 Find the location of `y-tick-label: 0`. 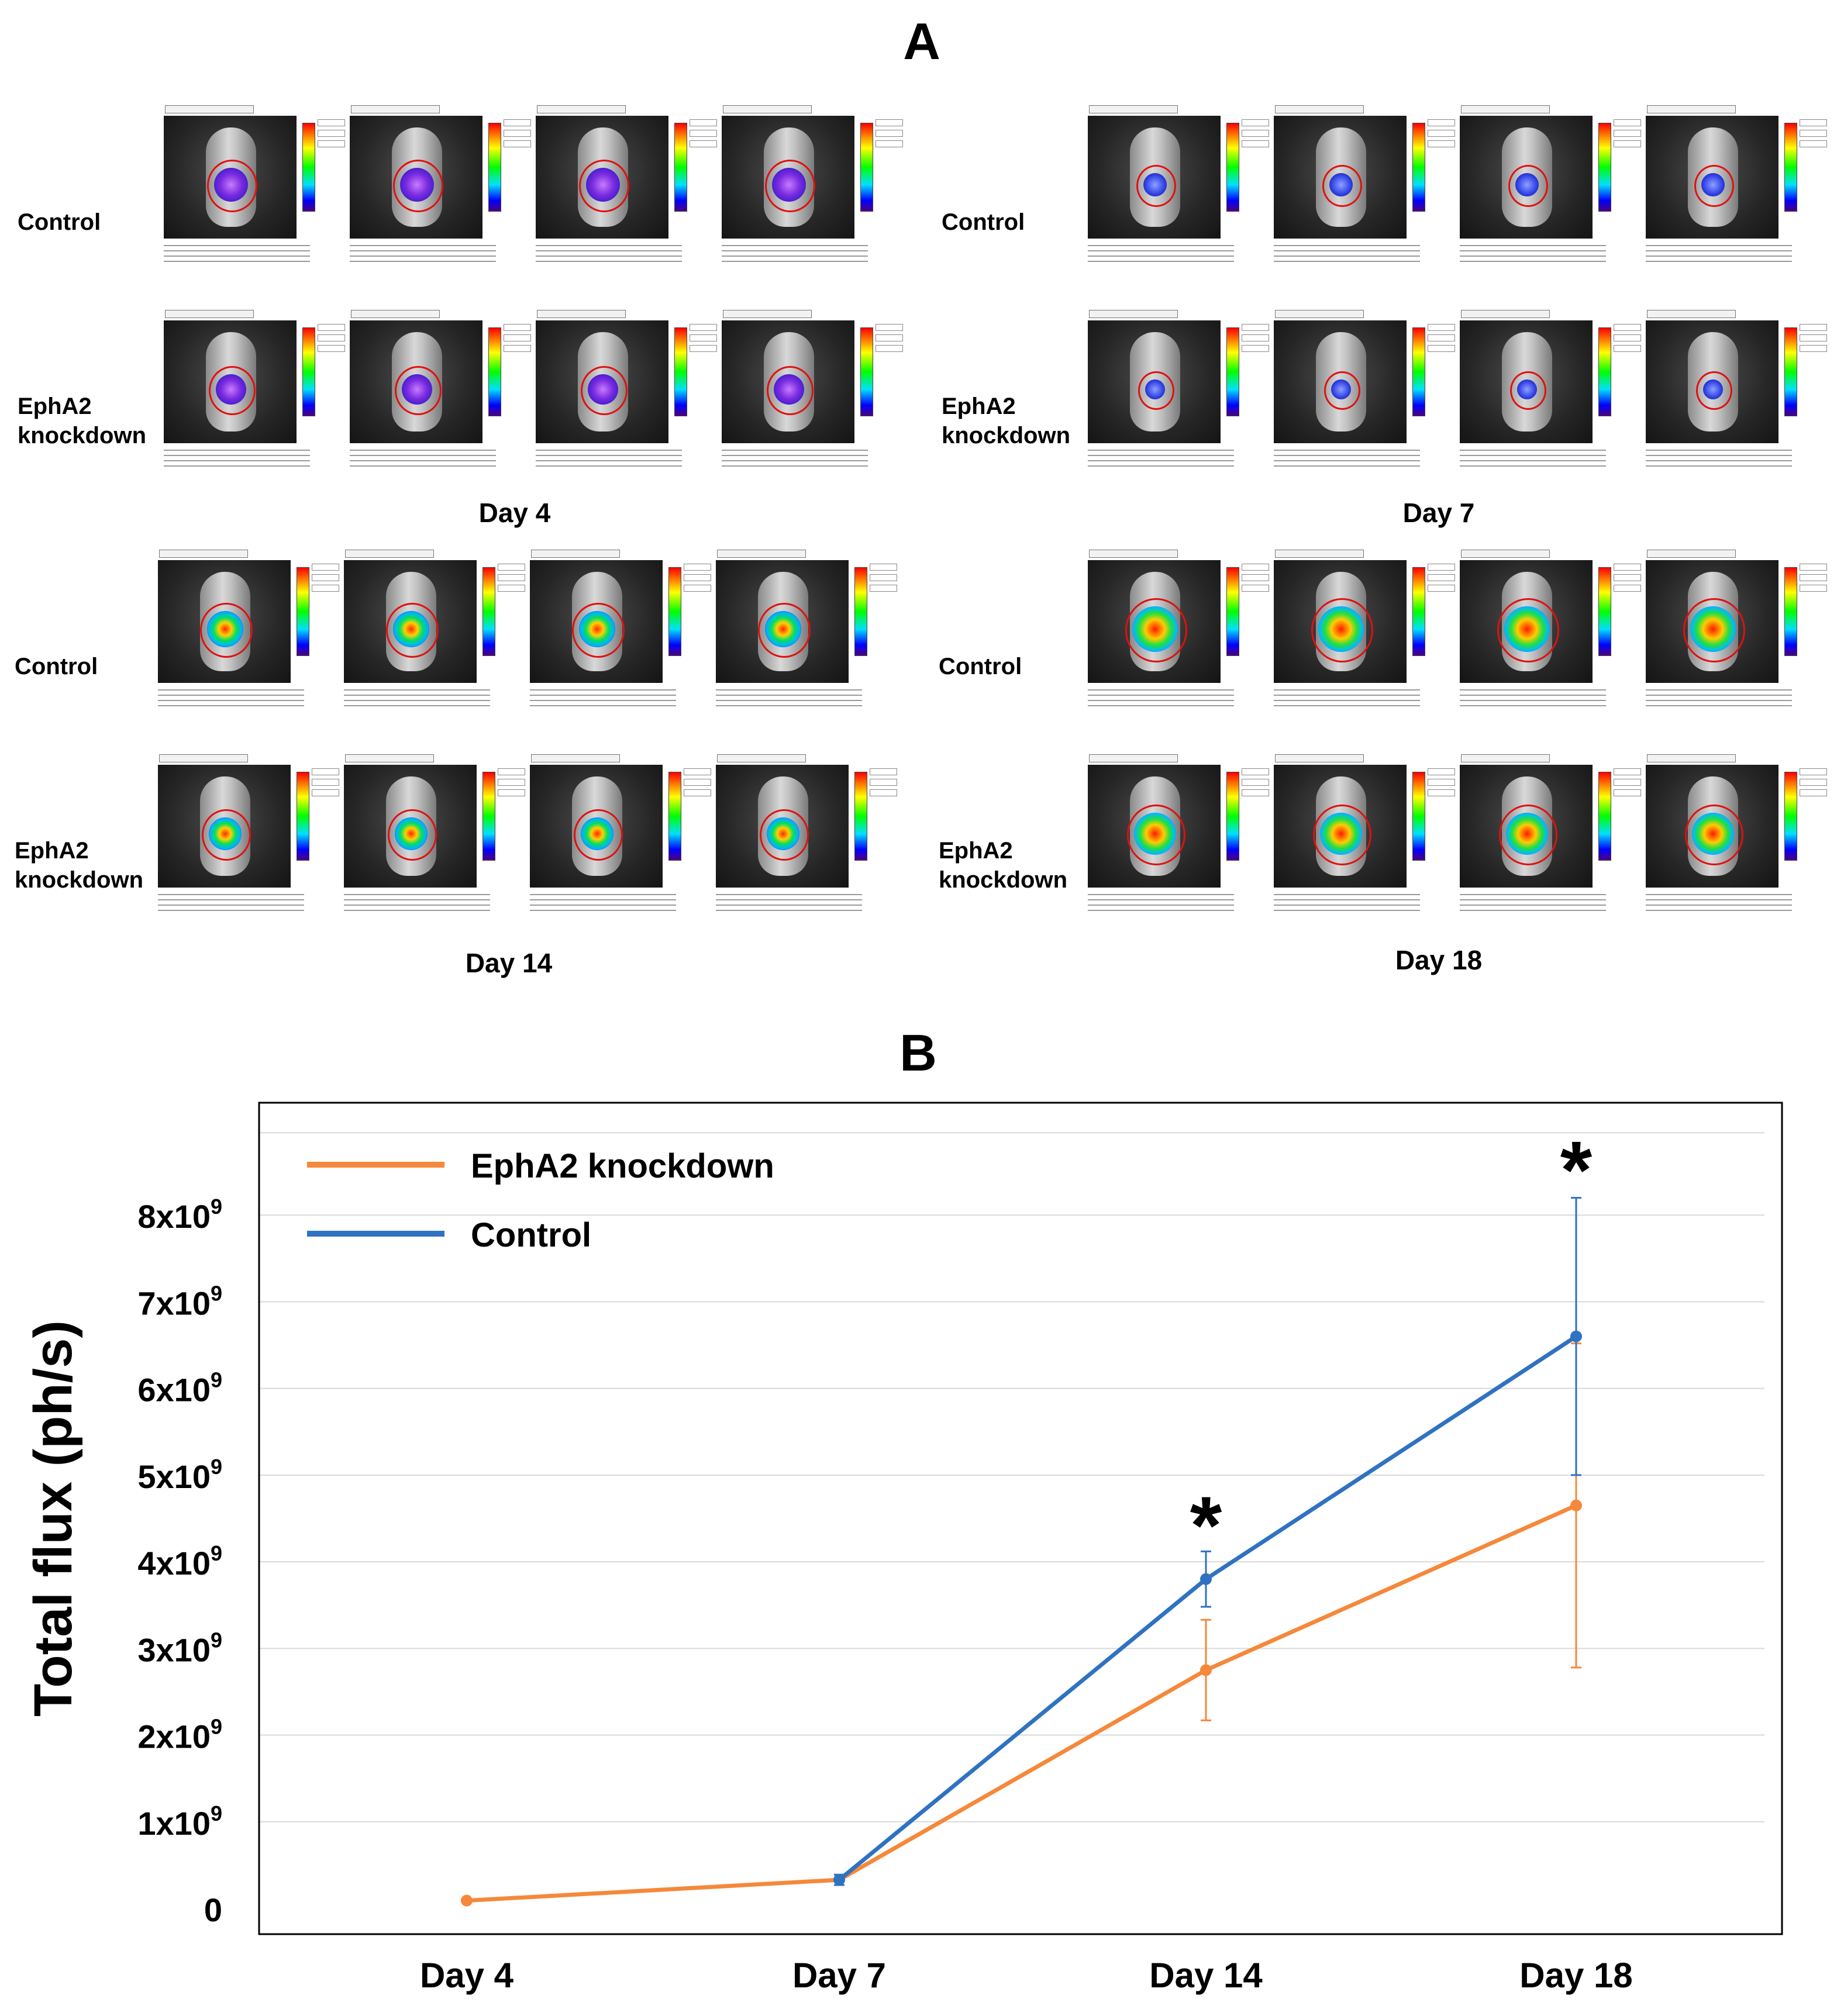

y-tick-label: 0 is located at coordinates (213, 1909).